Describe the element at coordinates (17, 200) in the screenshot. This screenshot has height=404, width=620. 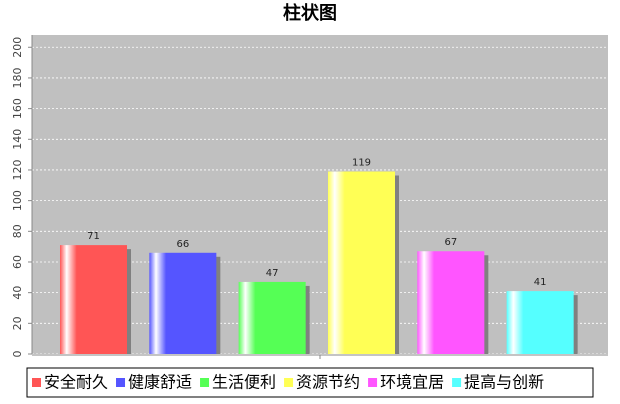
I see `y-tick-label: 100` at that location.